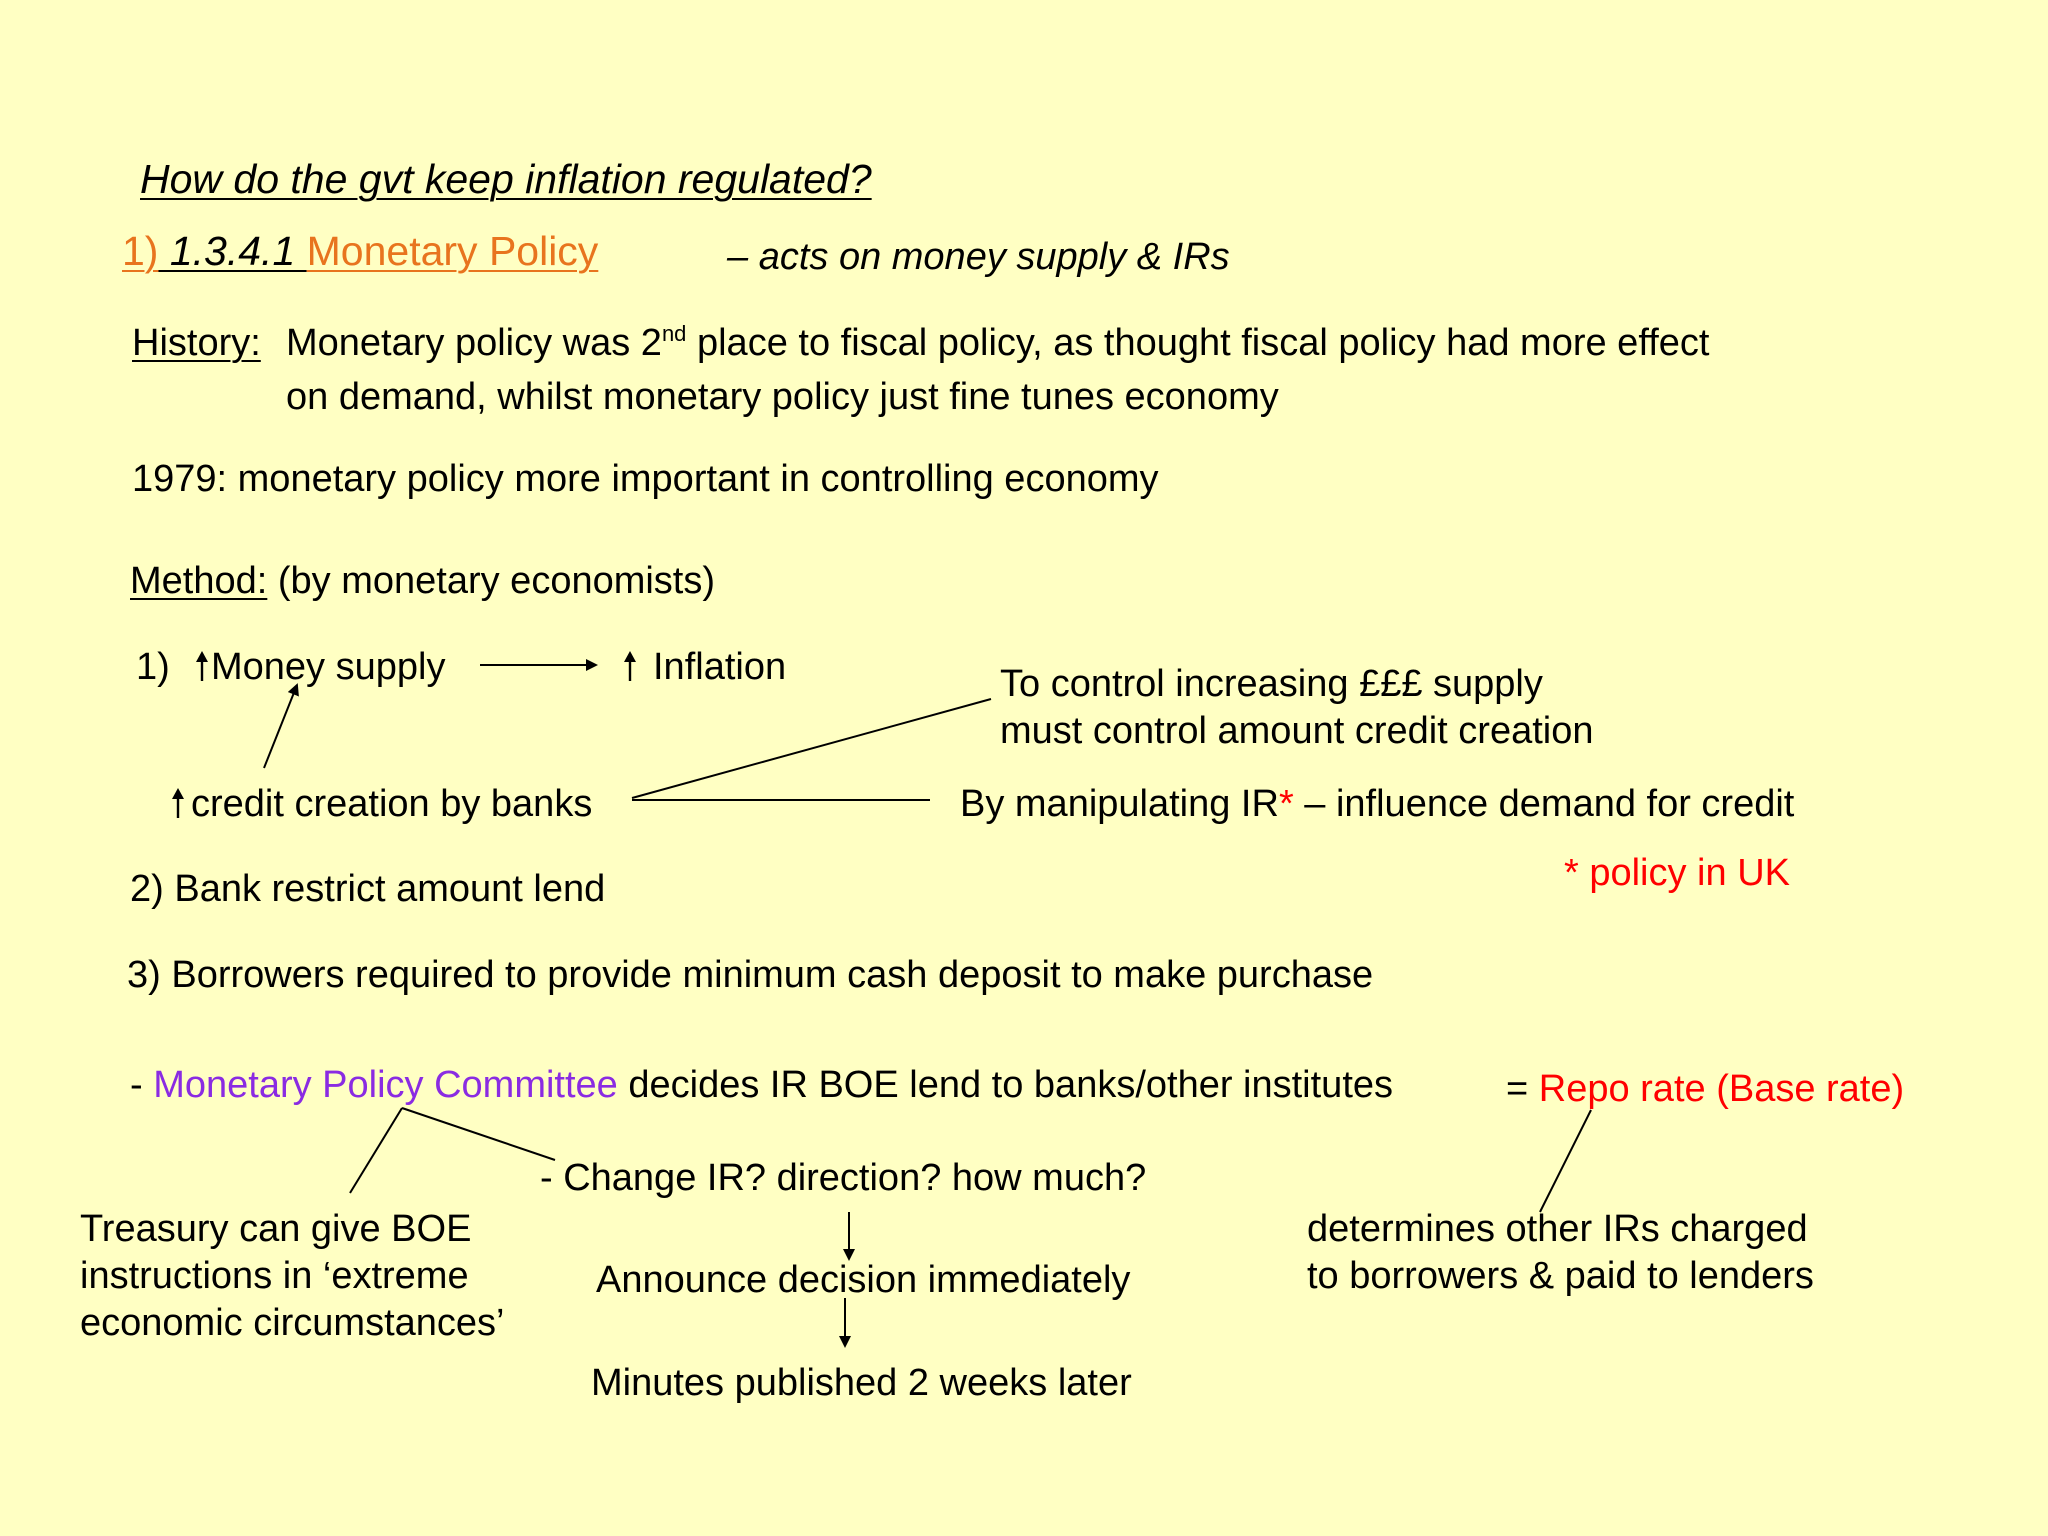 The width and height of the screenshot is (2048, 1536). I want to click on history-label: History:, so click(196, 343).